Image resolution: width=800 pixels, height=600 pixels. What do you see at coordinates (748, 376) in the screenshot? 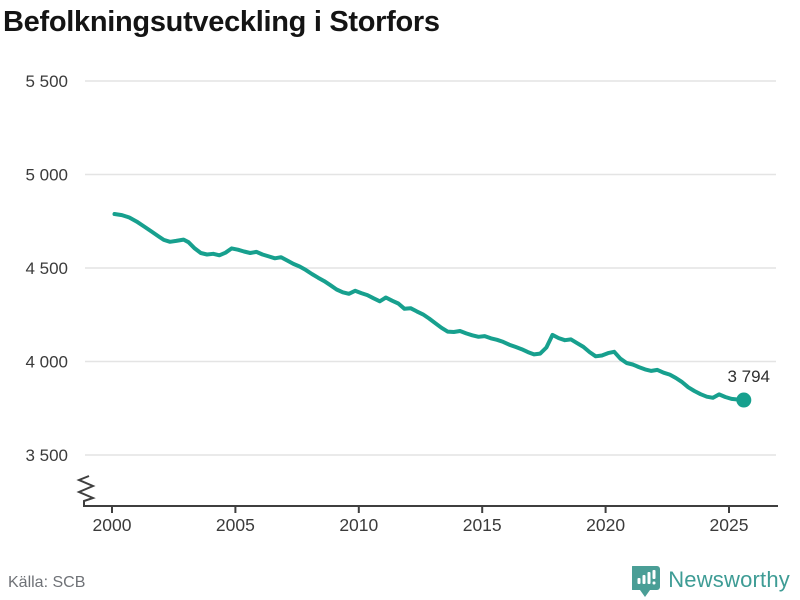
I see `last-value-label: 3 794` at bounding box center [748, 376].